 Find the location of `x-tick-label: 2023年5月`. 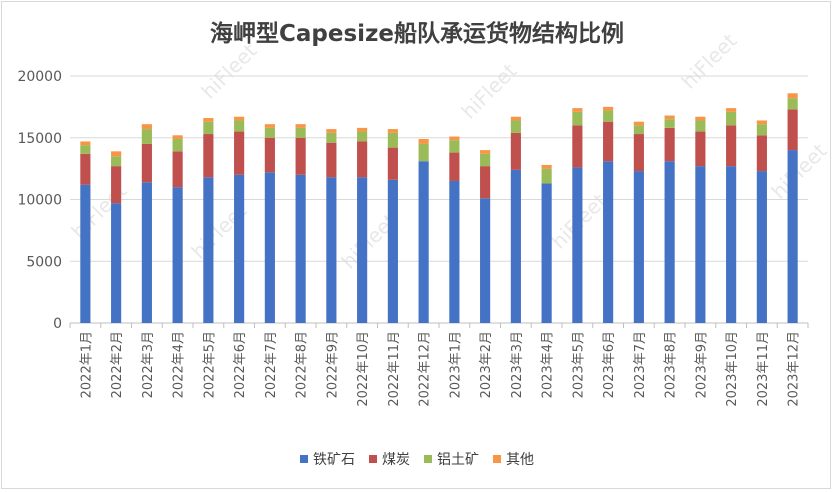

x-tick-label: 2023年5月 is located at coordinates (578, 364).